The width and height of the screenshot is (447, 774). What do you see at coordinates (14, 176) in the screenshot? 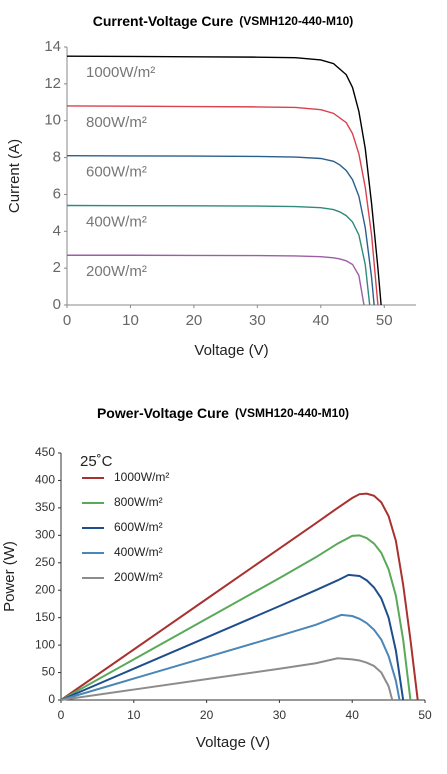
I see `y-axis-label: Current (A)` at bounding box center [14, 176].